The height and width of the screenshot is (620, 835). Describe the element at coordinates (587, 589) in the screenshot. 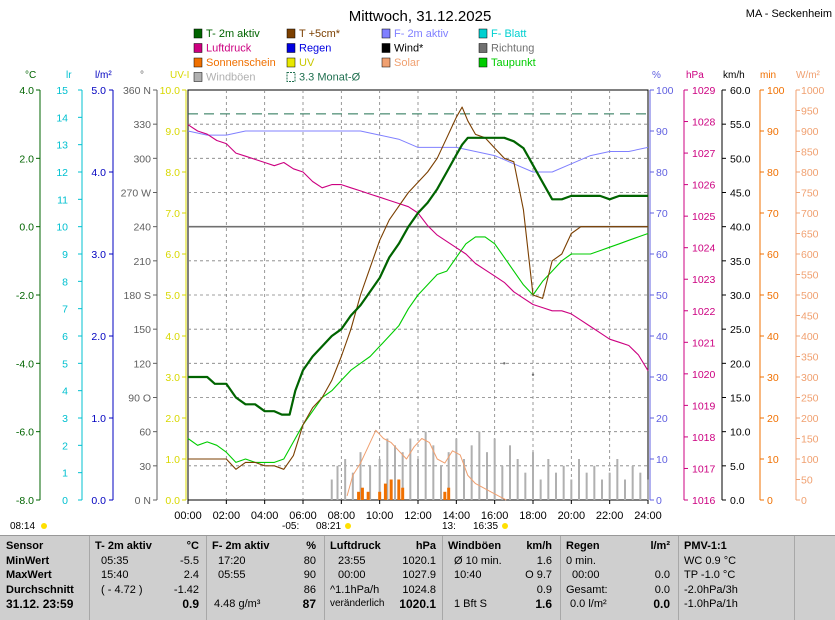

I see `rain-total-label: Gesamt:` at that location.